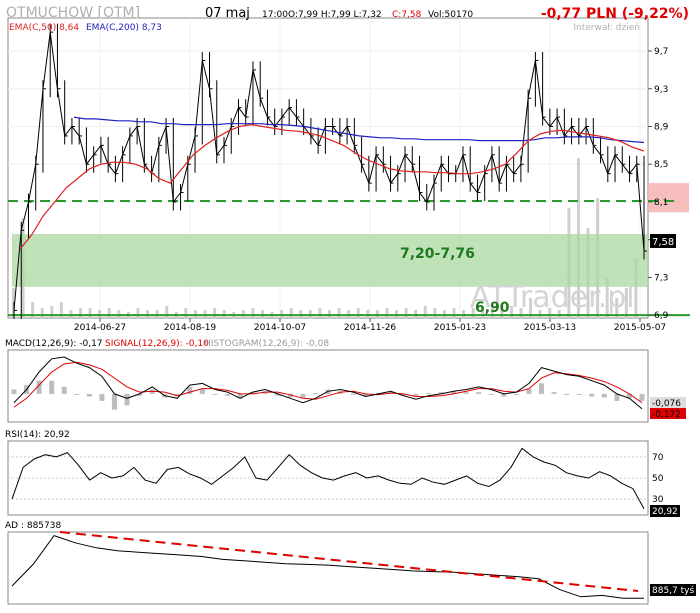 This screenshot has width=700, height=613. What do you see at coordinates (550, 328) in the screenshot?
I see `price-x-tick-label: 2015-03-13` at bounding box center [550, 328].